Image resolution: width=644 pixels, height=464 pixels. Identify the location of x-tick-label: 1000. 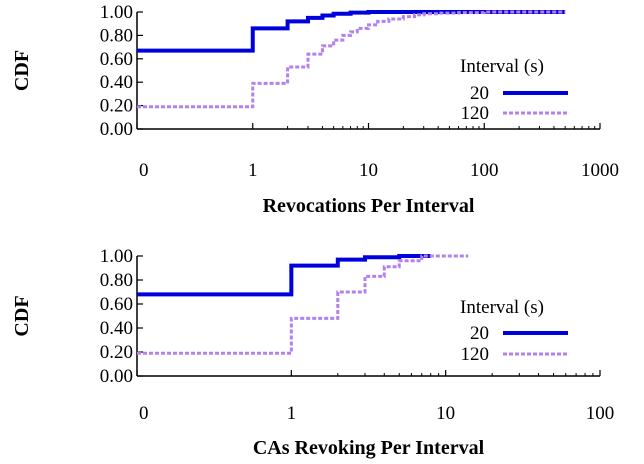
(600, 170).